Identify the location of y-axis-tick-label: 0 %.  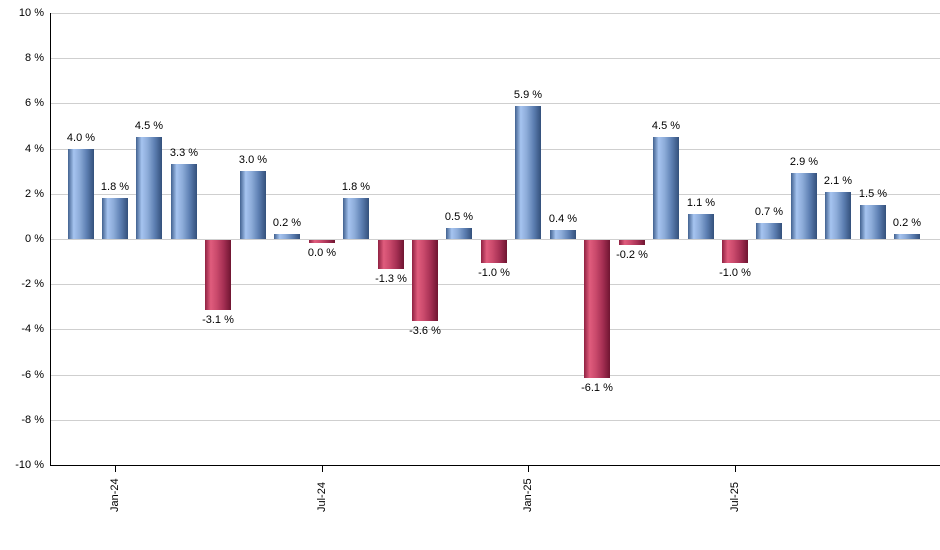
(34, 239).